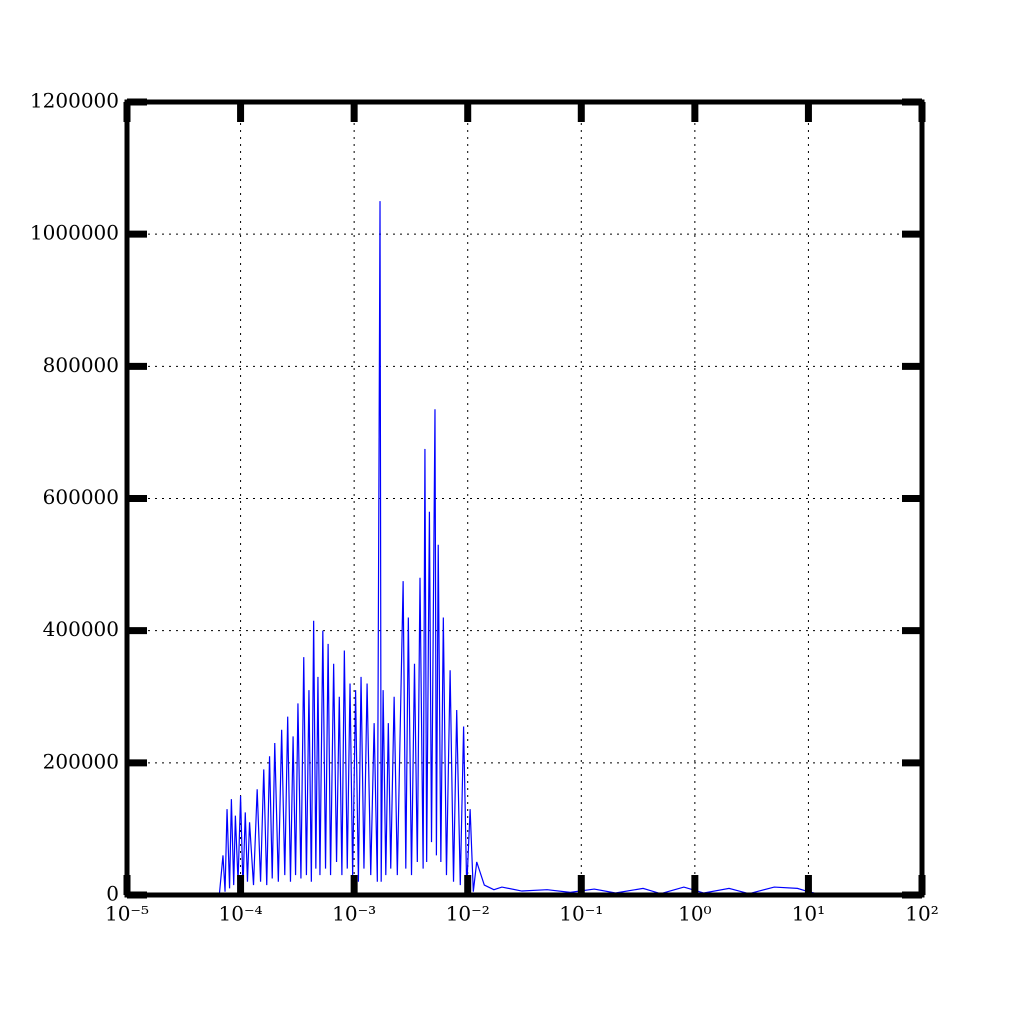  What do you see at coordinates (241, 914) in the screenshot?
I see `x-tick-label: 10⁻⁴` at bounding box center [241, 914].